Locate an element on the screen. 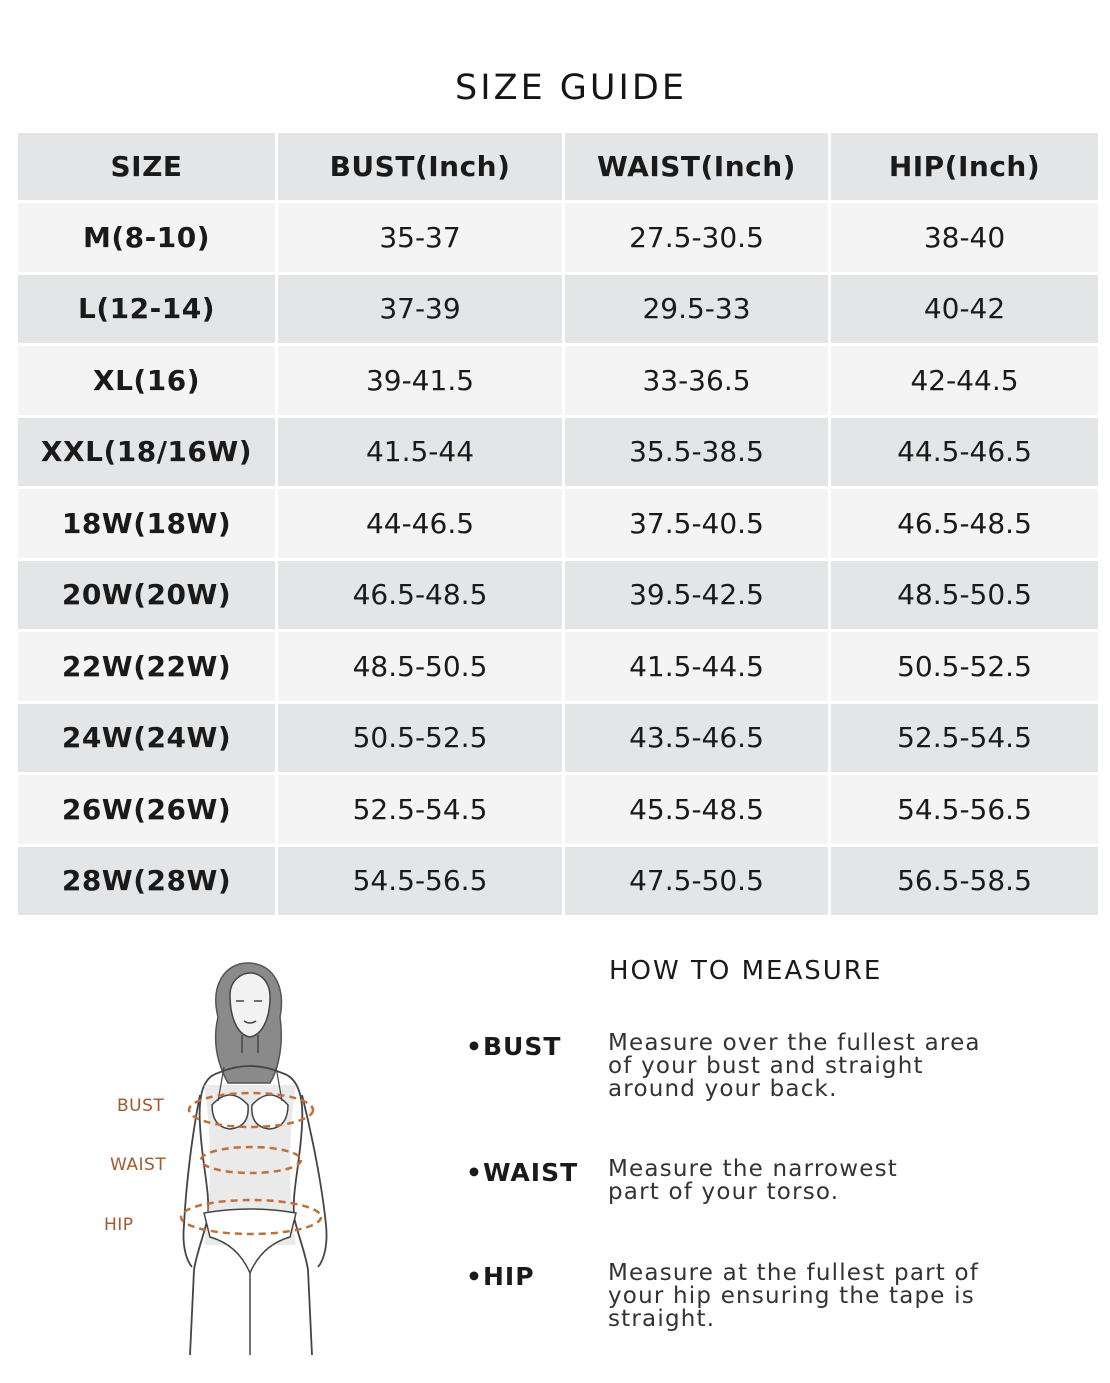 This screenshot has height=1383, width=1110. table-header-row: SIZE BUST(Inch) WAIST(Inch) HIP(Inch) is located at coordinates (558, 168).